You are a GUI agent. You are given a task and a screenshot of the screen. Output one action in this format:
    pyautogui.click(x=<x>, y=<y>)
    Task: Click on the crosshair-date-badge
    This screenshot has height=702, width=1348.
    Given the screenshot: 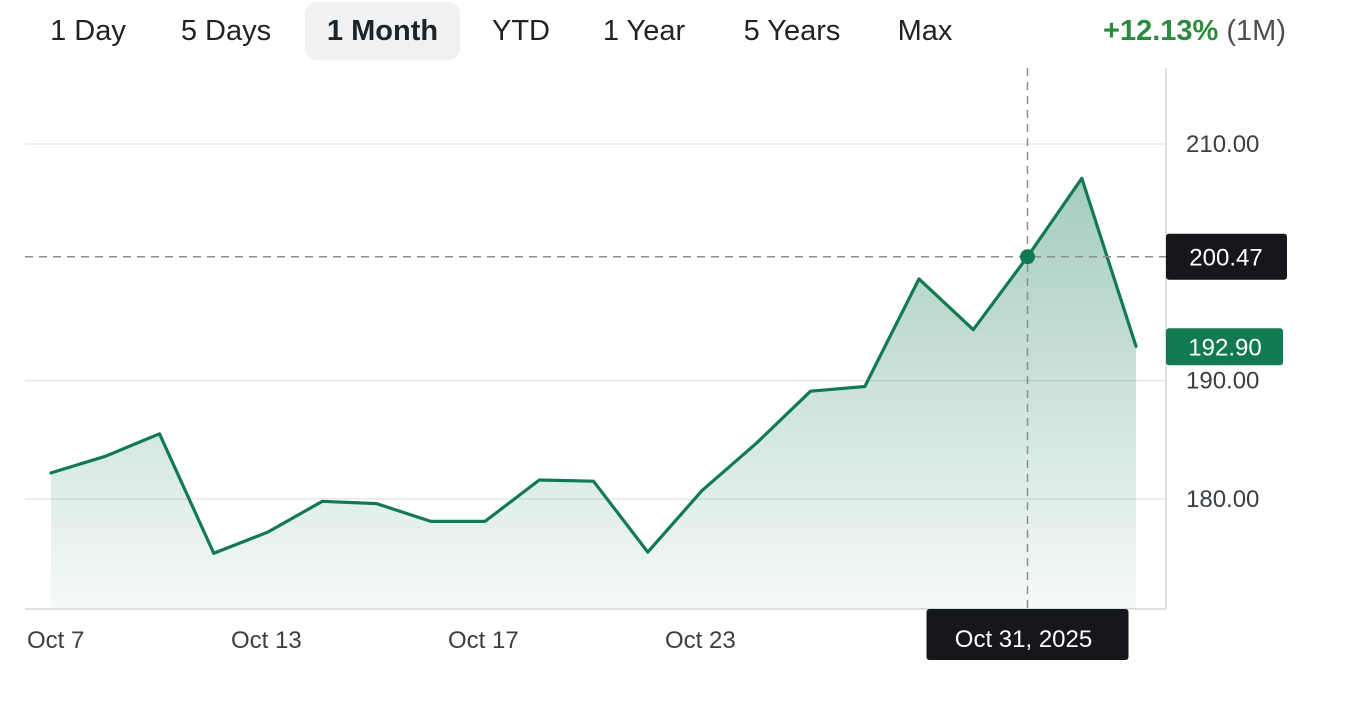 What is the action you would take?
    pyautogui.click(x=1027, y=634)
    